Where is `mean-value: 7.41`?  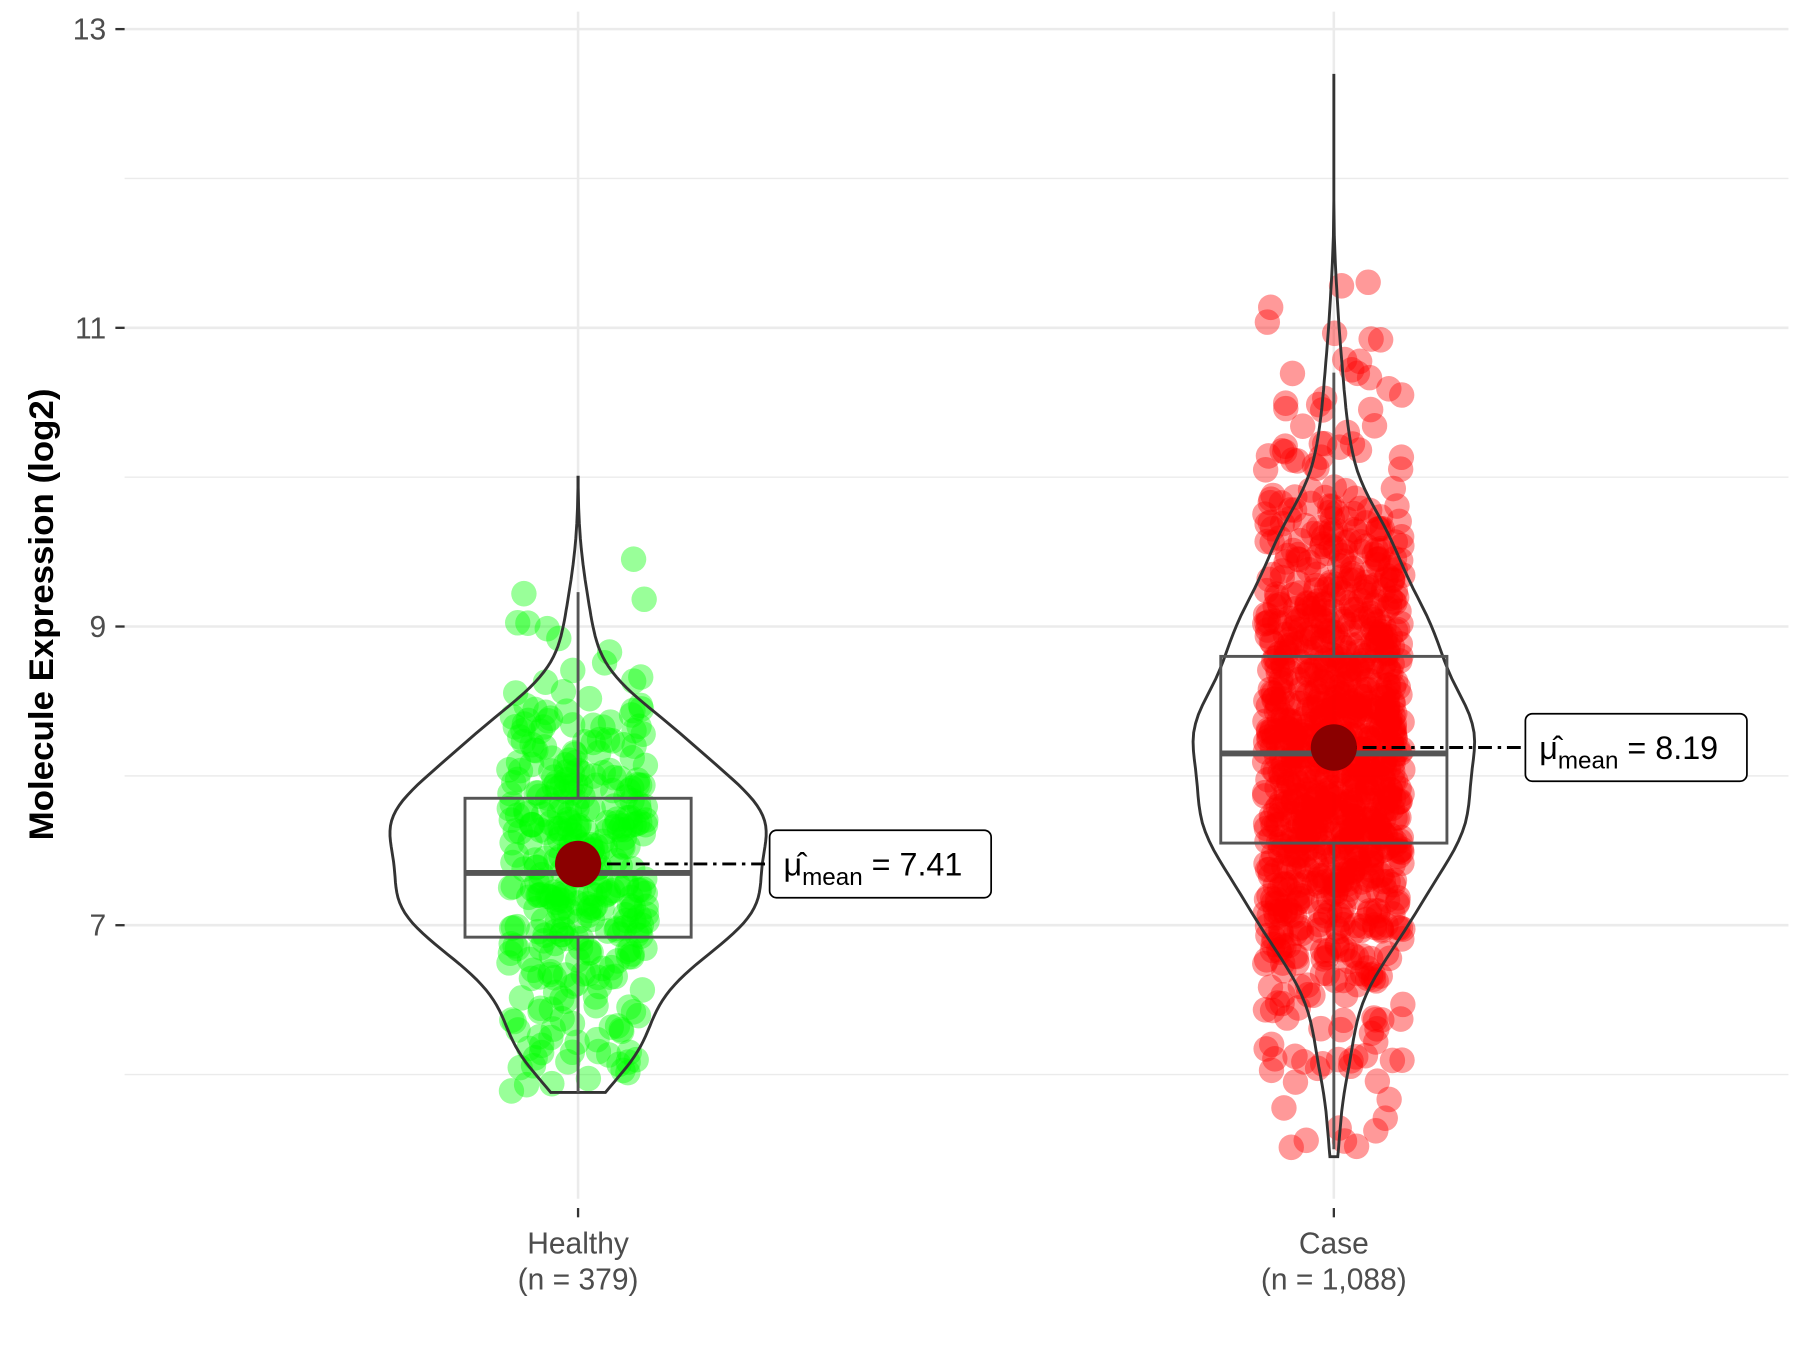
mean-value: 7.41 is located at coordinates (930, 864).